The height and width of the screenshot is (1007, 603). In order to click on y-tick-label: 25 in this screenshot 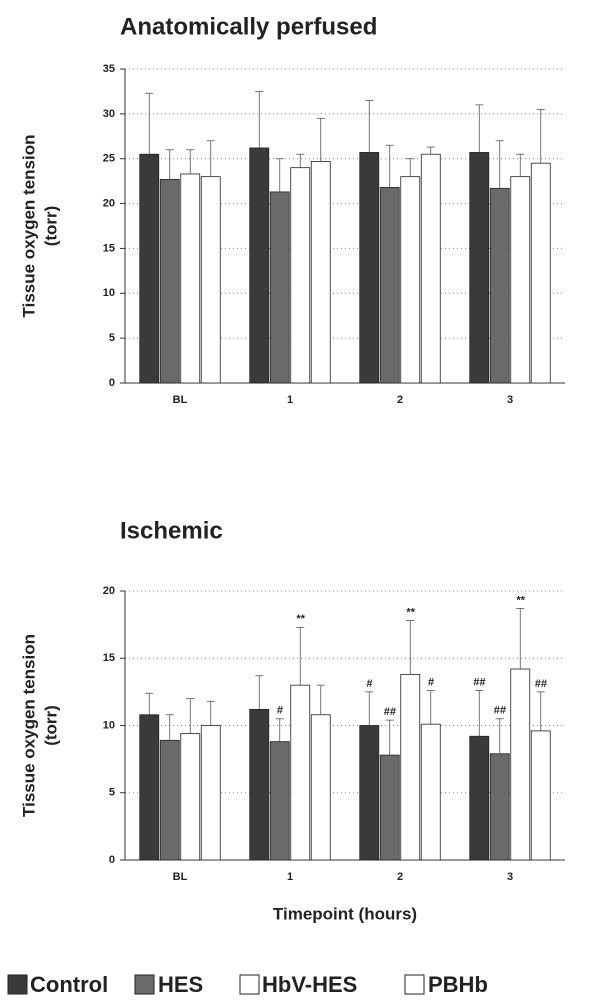, I will do `click(109, 159)`.